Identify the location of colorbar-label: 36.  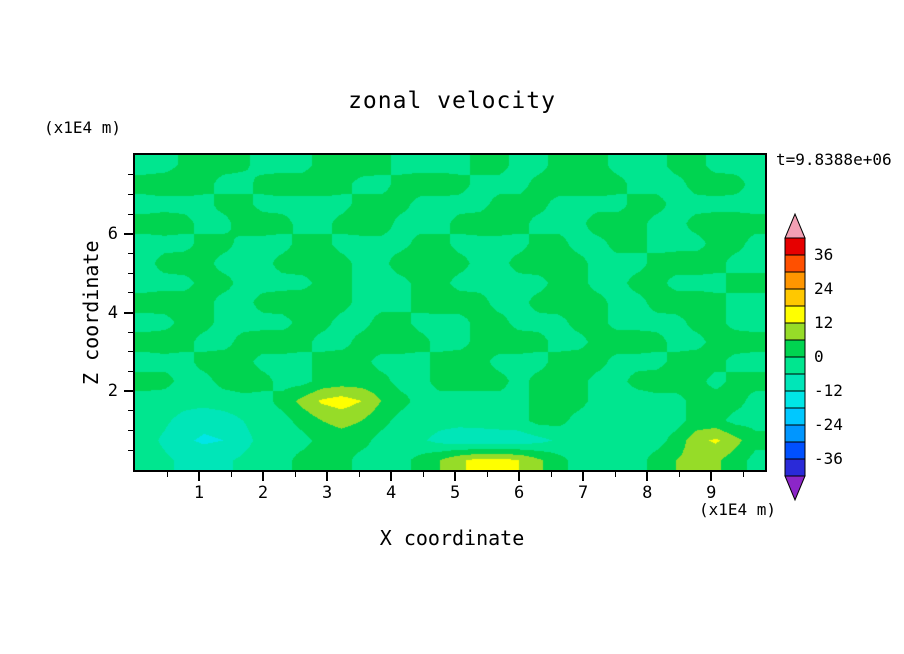
(823, 254).